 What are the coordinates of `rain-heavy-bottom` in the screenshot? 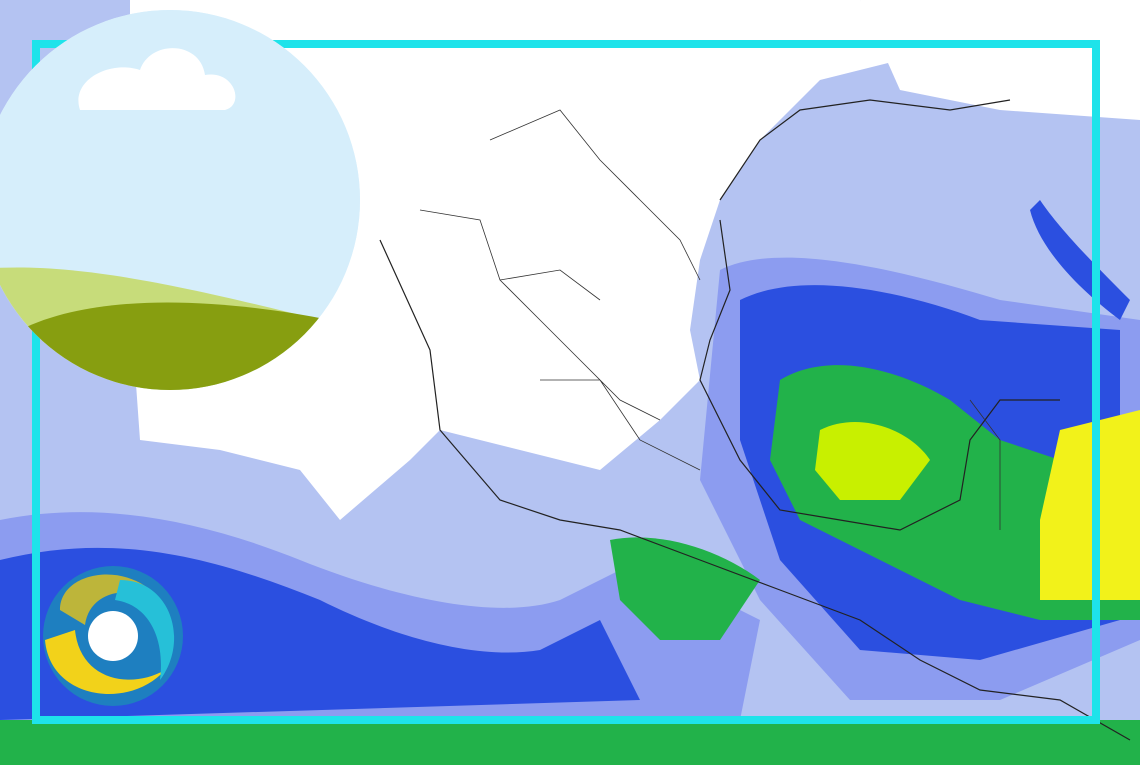 It's located at (570, 742).